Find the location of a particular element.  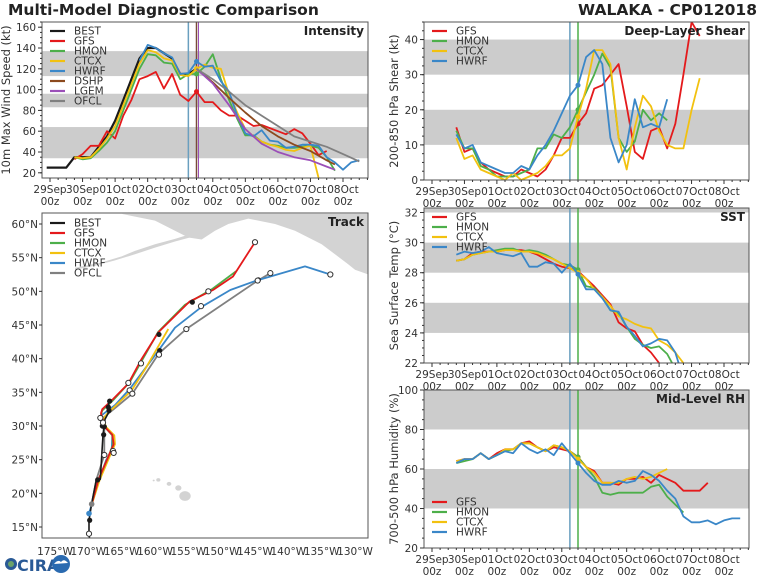

lat-tick-label: 45°N is located at coordinates (25, 326).